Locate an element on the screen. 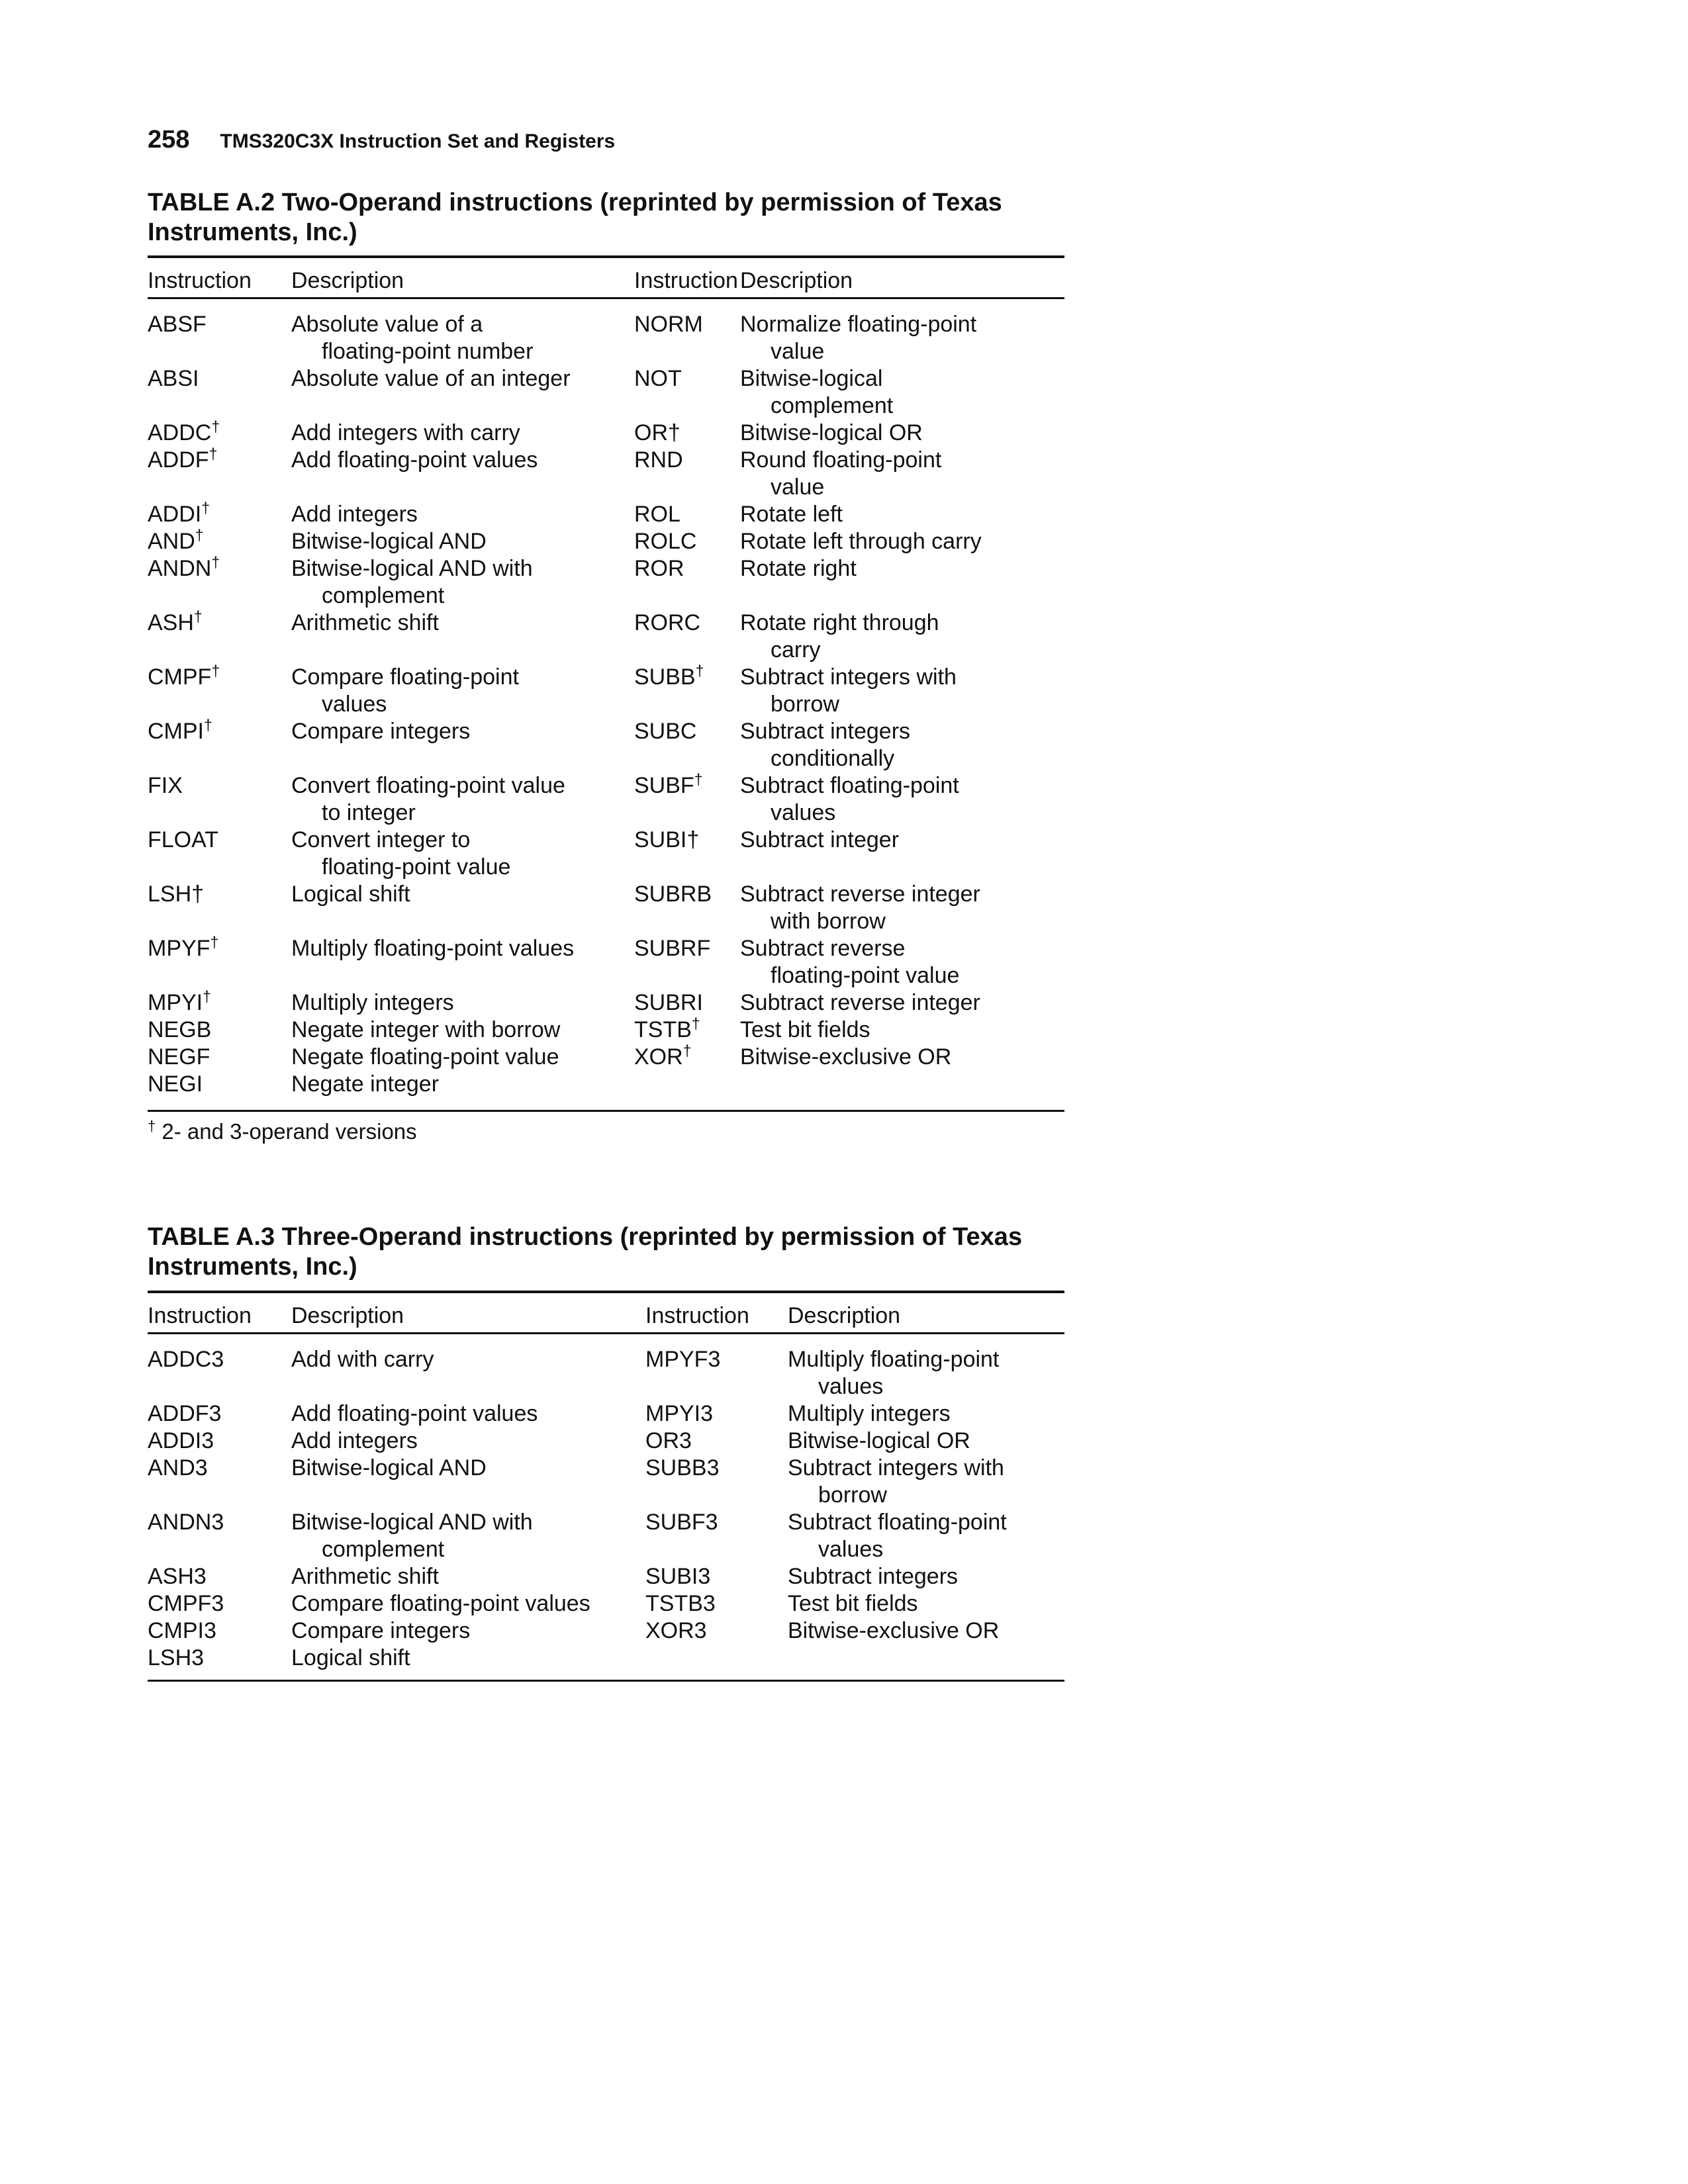 The height and width of the screenshot is (2184, 1688). instruction-cell: ANDN† is located at coordinates (184, 567).